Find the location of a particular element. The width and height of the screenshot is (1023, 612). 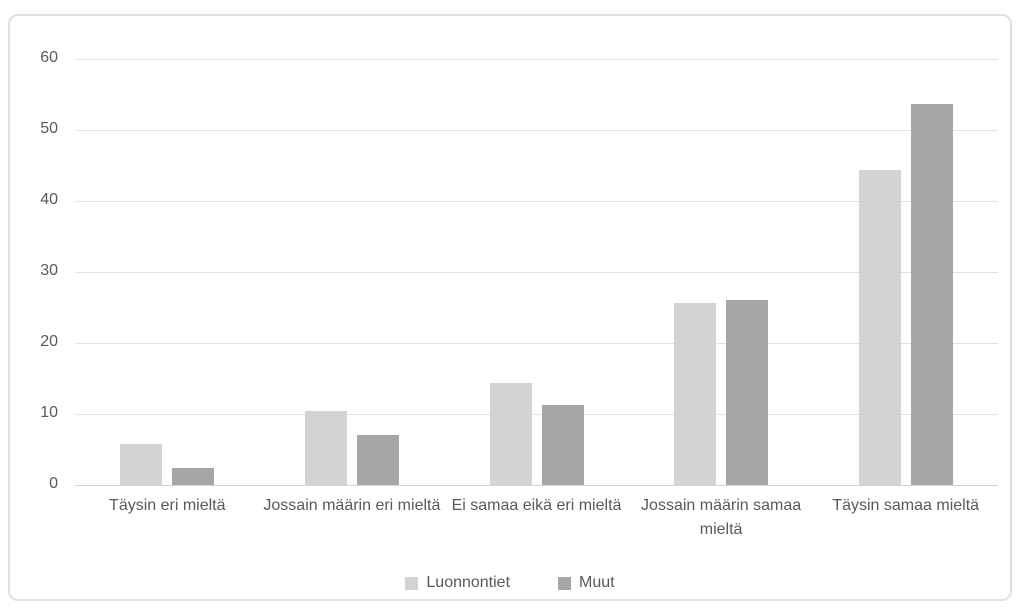

legend-item-luonnontiet: Luonnontiet is located at coordinates (457, 583).